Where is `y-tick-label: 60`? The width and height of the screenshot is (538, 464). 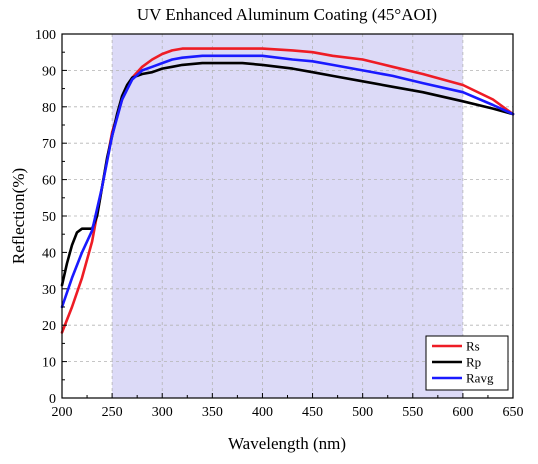 y-tick-label: 60 is located at coordinates (49, 181).